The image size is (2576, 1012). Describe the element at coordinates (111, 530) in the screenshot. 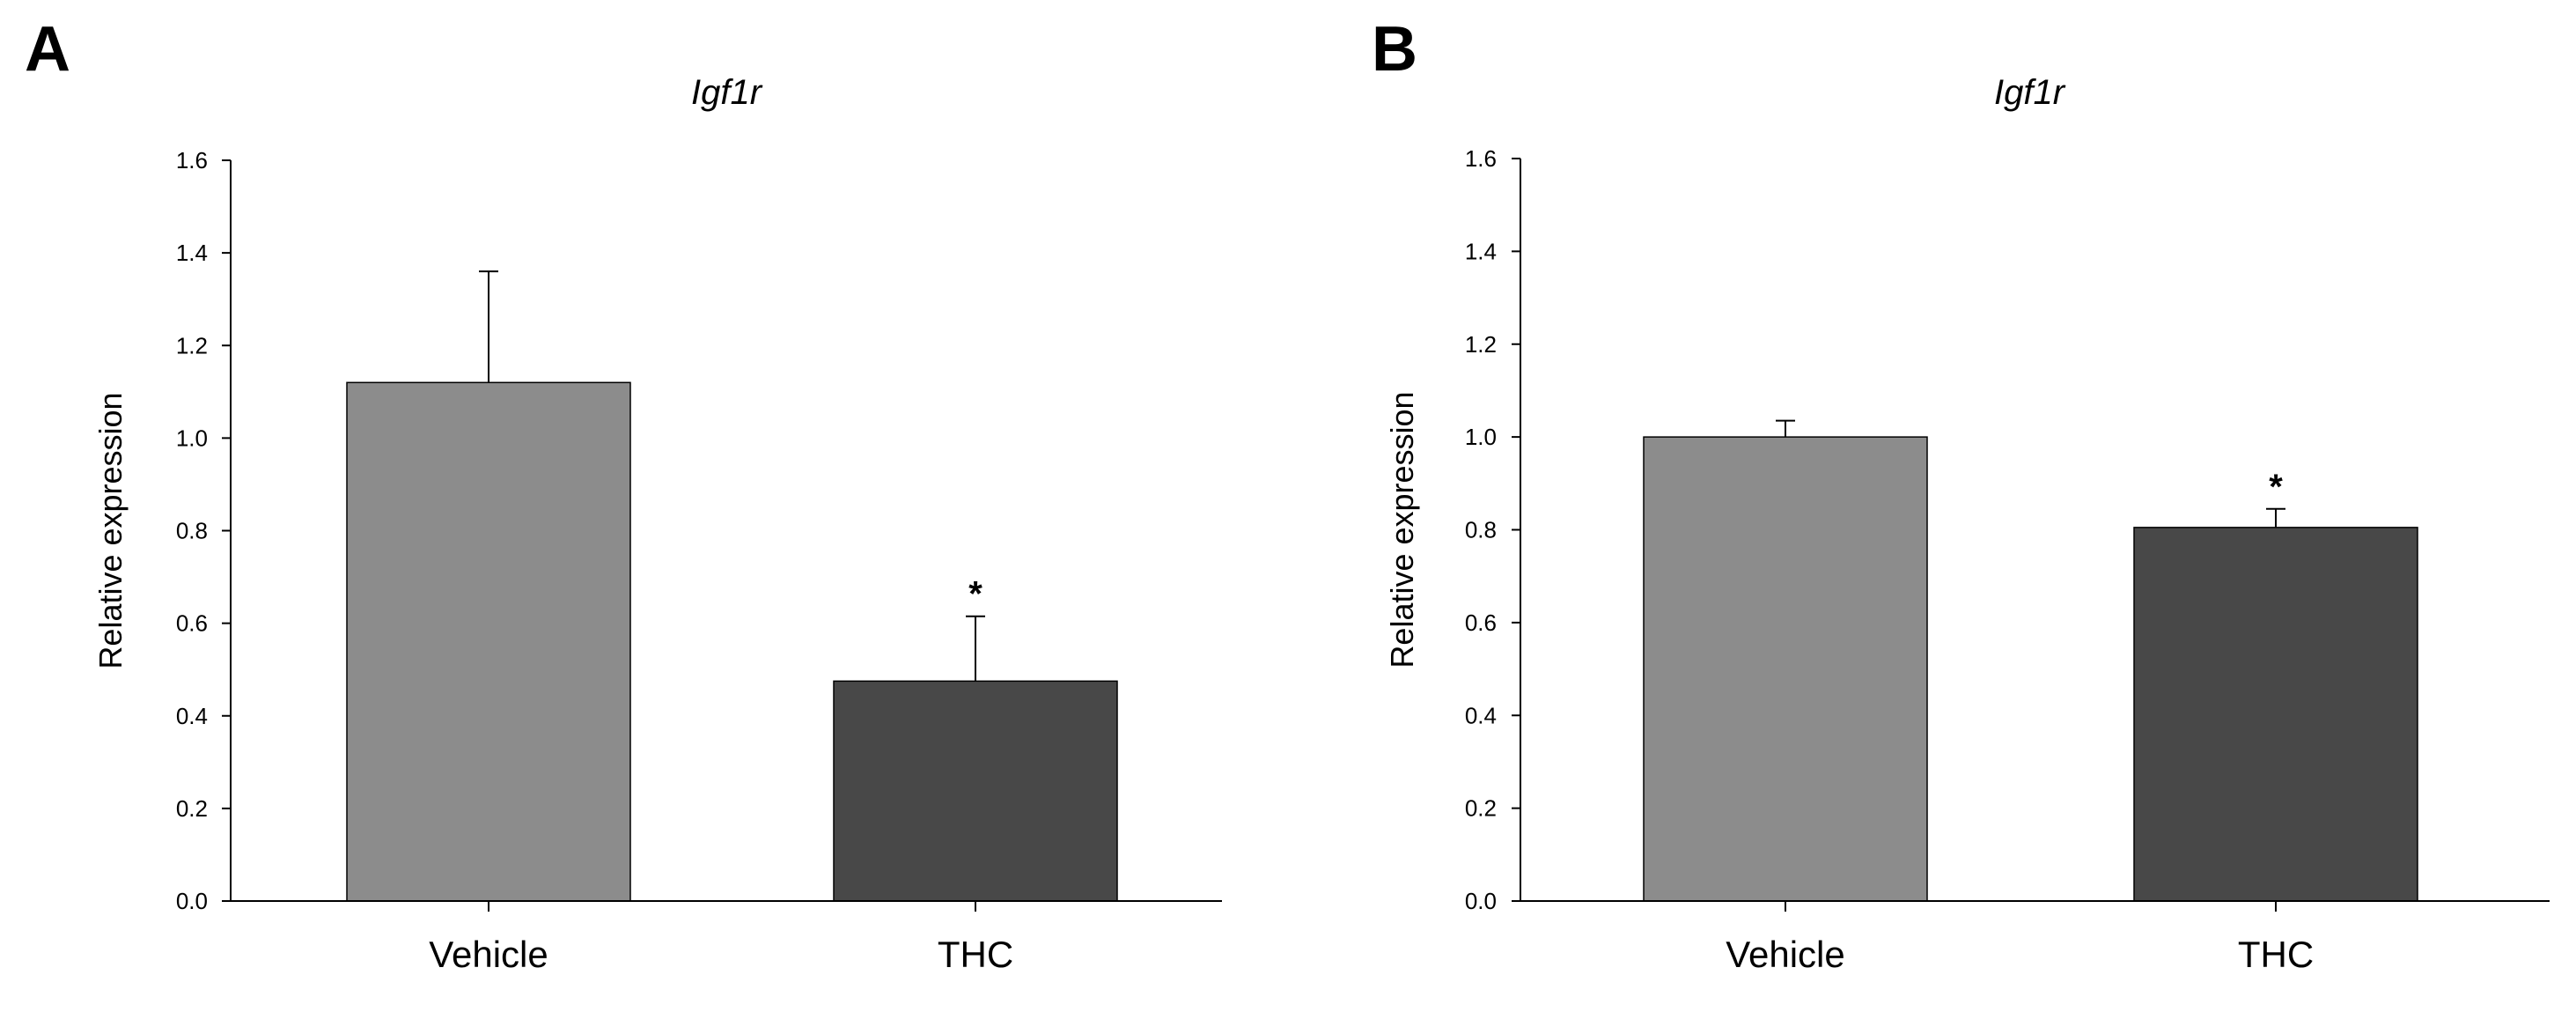

I see `panel-a-y-axis-label: Relative expression` at that location.